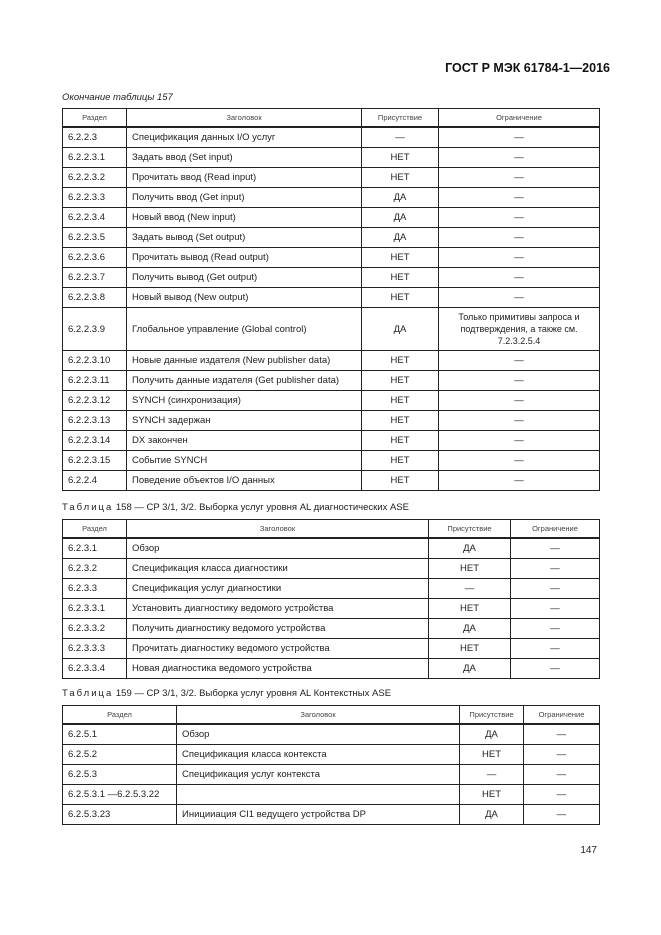  What do you see at coordinates (94, 197) in the screenshot?
I see `section-cell: 6.2.2.3.3` at bounding box center [94, 197].